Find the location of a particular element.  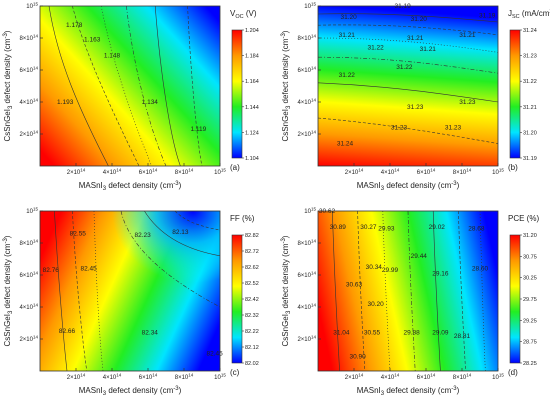

contour-label: 31.21 is located at coordinates (428, 49).